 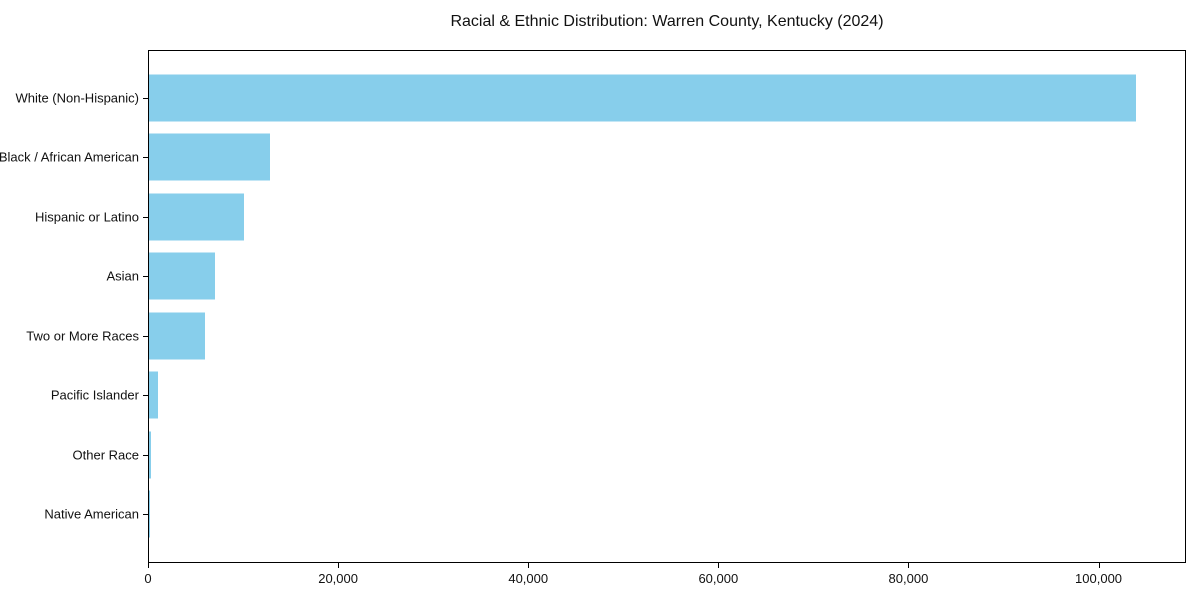 What do you see at coordinates (94, 395) in the screenshot?
I see `y-tick-label: Pacific Islander` at bounding box center [94, 395].